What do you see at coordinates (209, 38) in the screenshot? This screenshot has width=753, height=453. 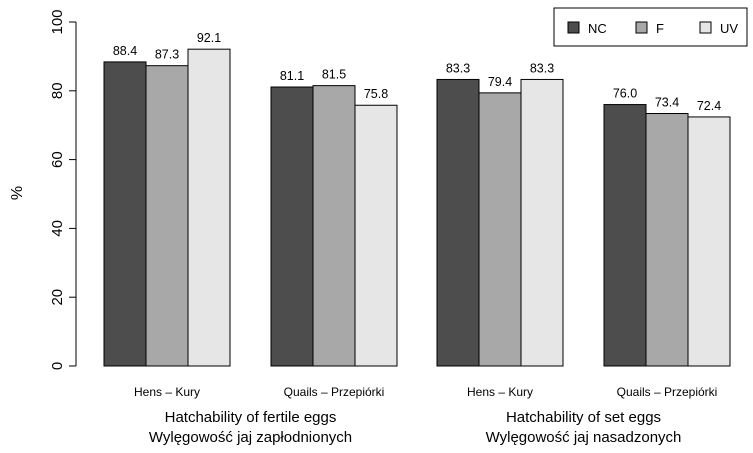 I see `data-label: 92.1` at bounding box center [209, 38].